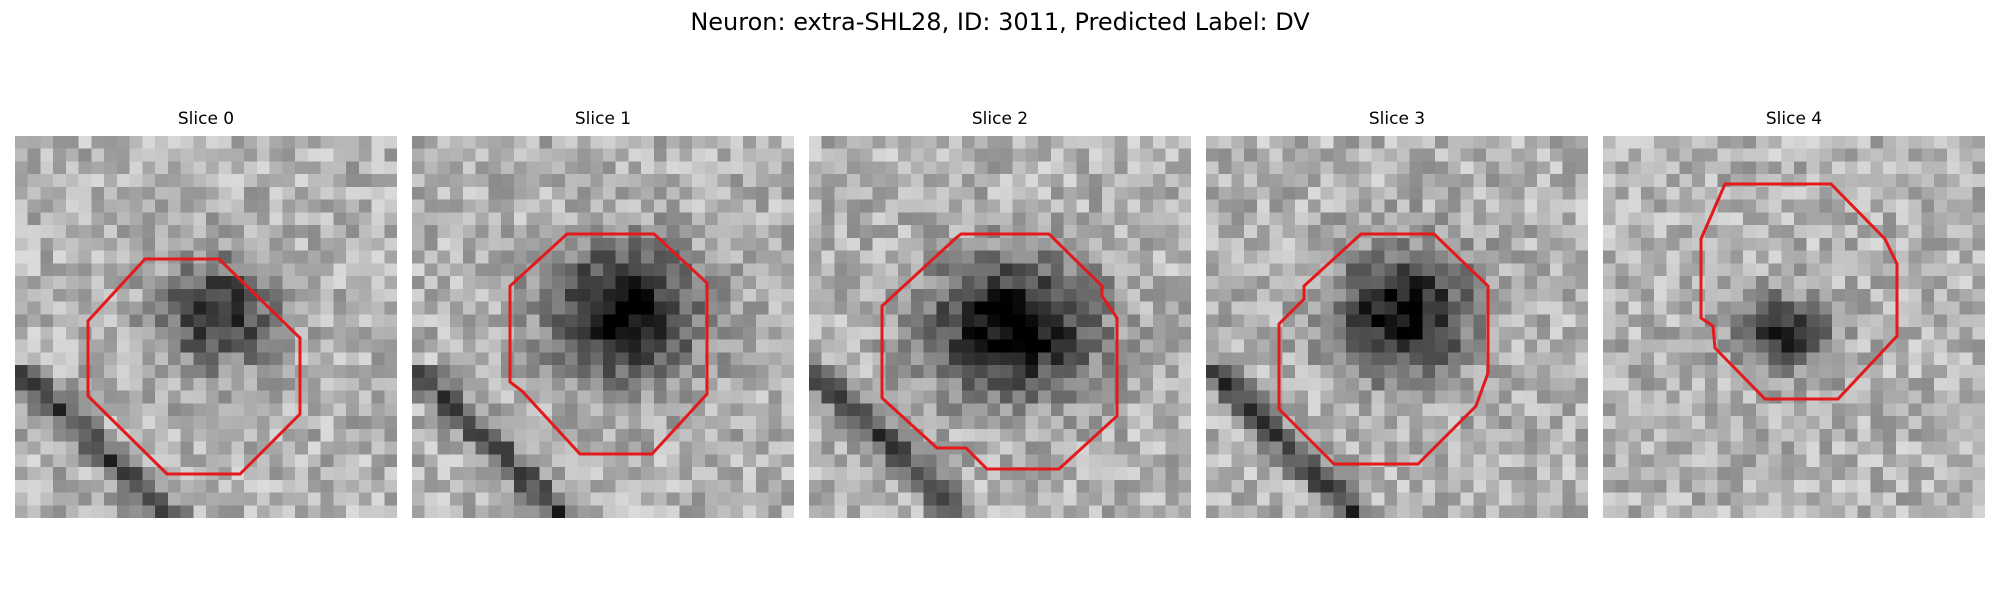 Image resolution: width=2000 pixels, height=600 pixels. I want to click on slice-panel: Slice 1, so click(603, 313).